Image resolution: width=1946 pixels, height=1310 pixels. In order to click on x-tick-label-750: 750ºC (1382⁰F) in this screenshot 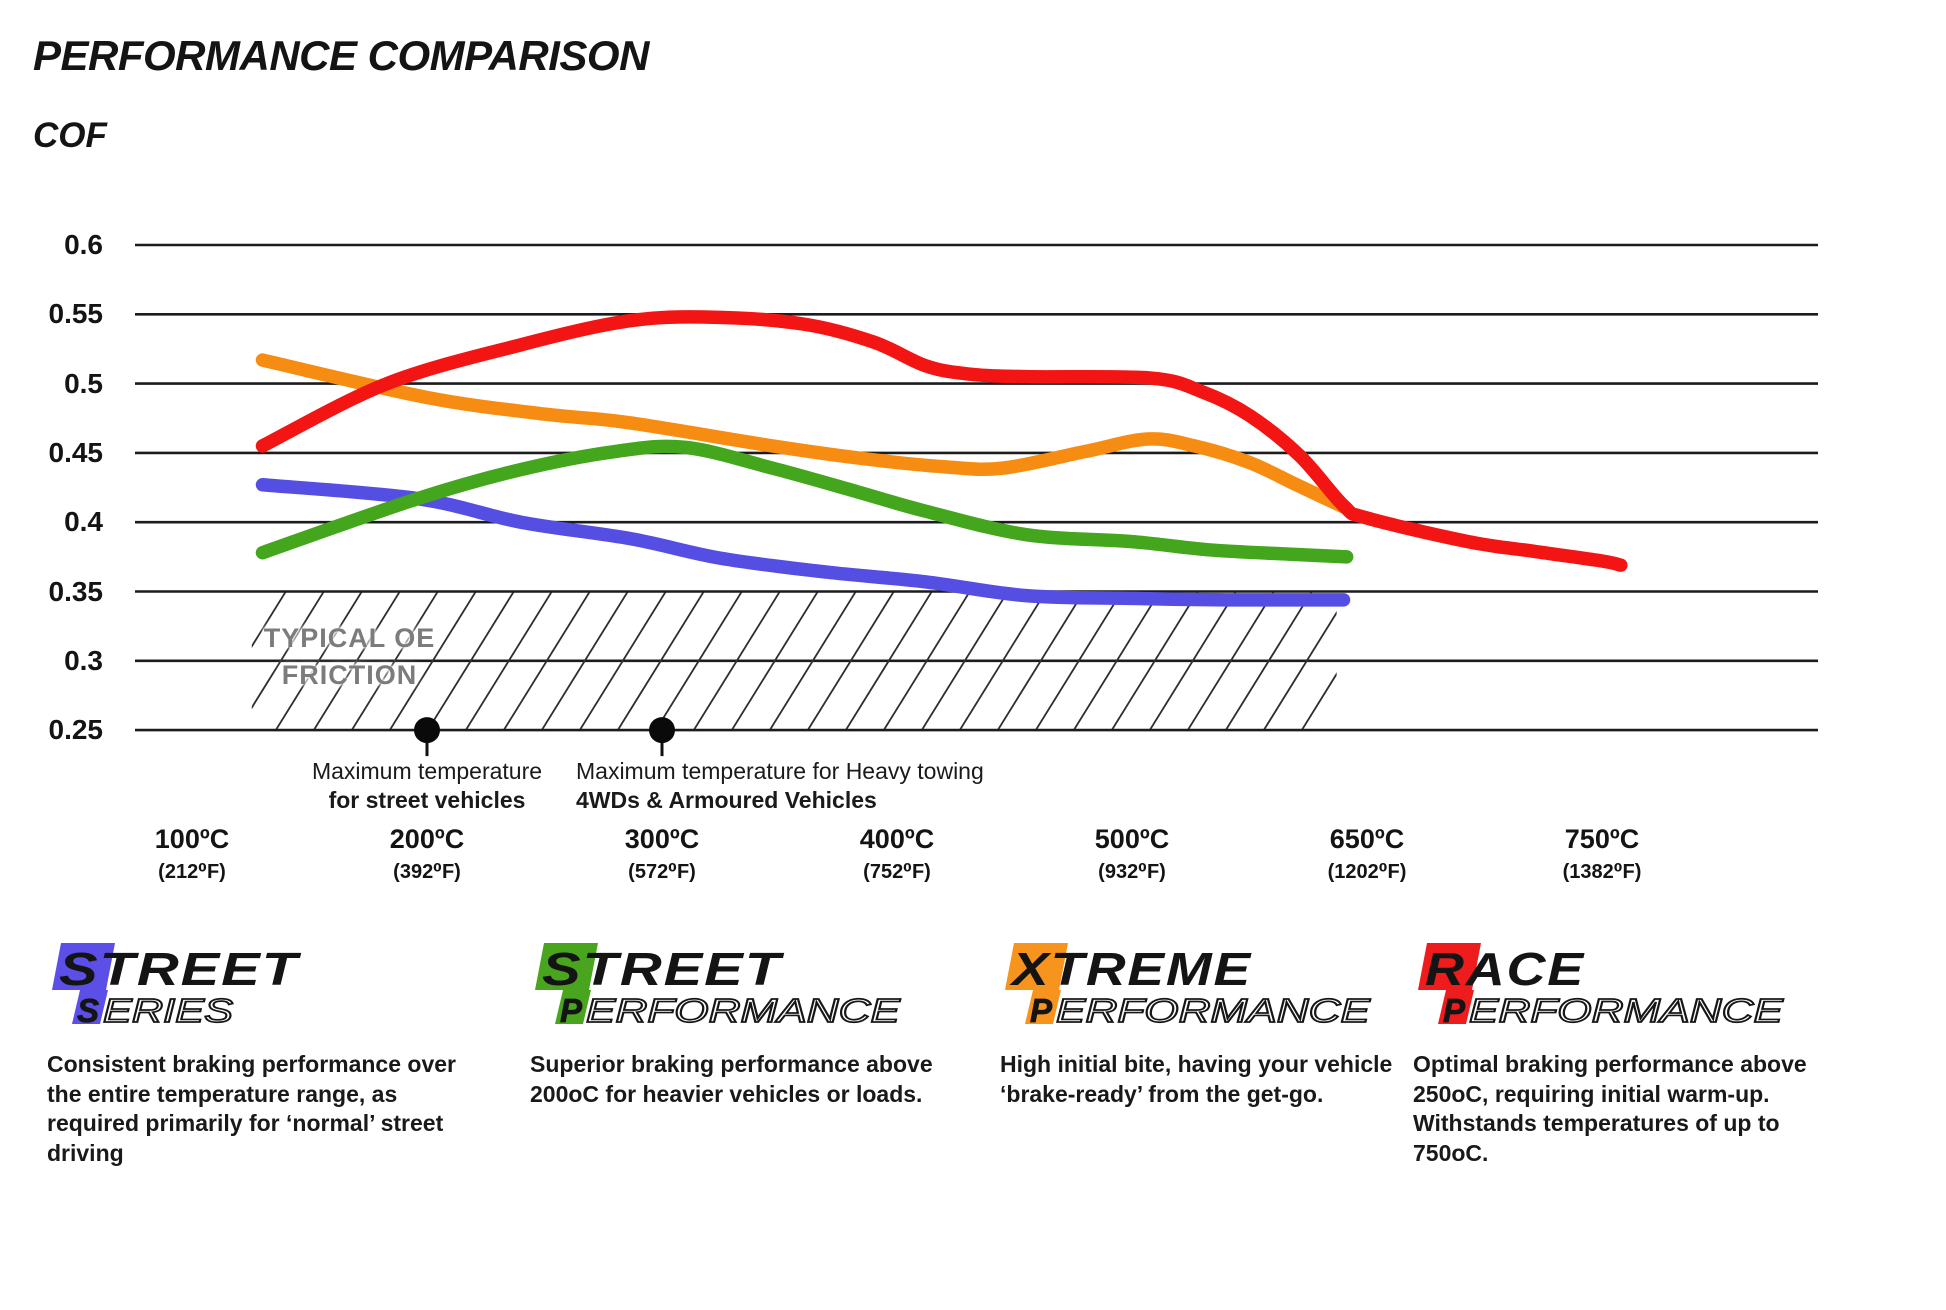, I will do `click(1602, 854)`.